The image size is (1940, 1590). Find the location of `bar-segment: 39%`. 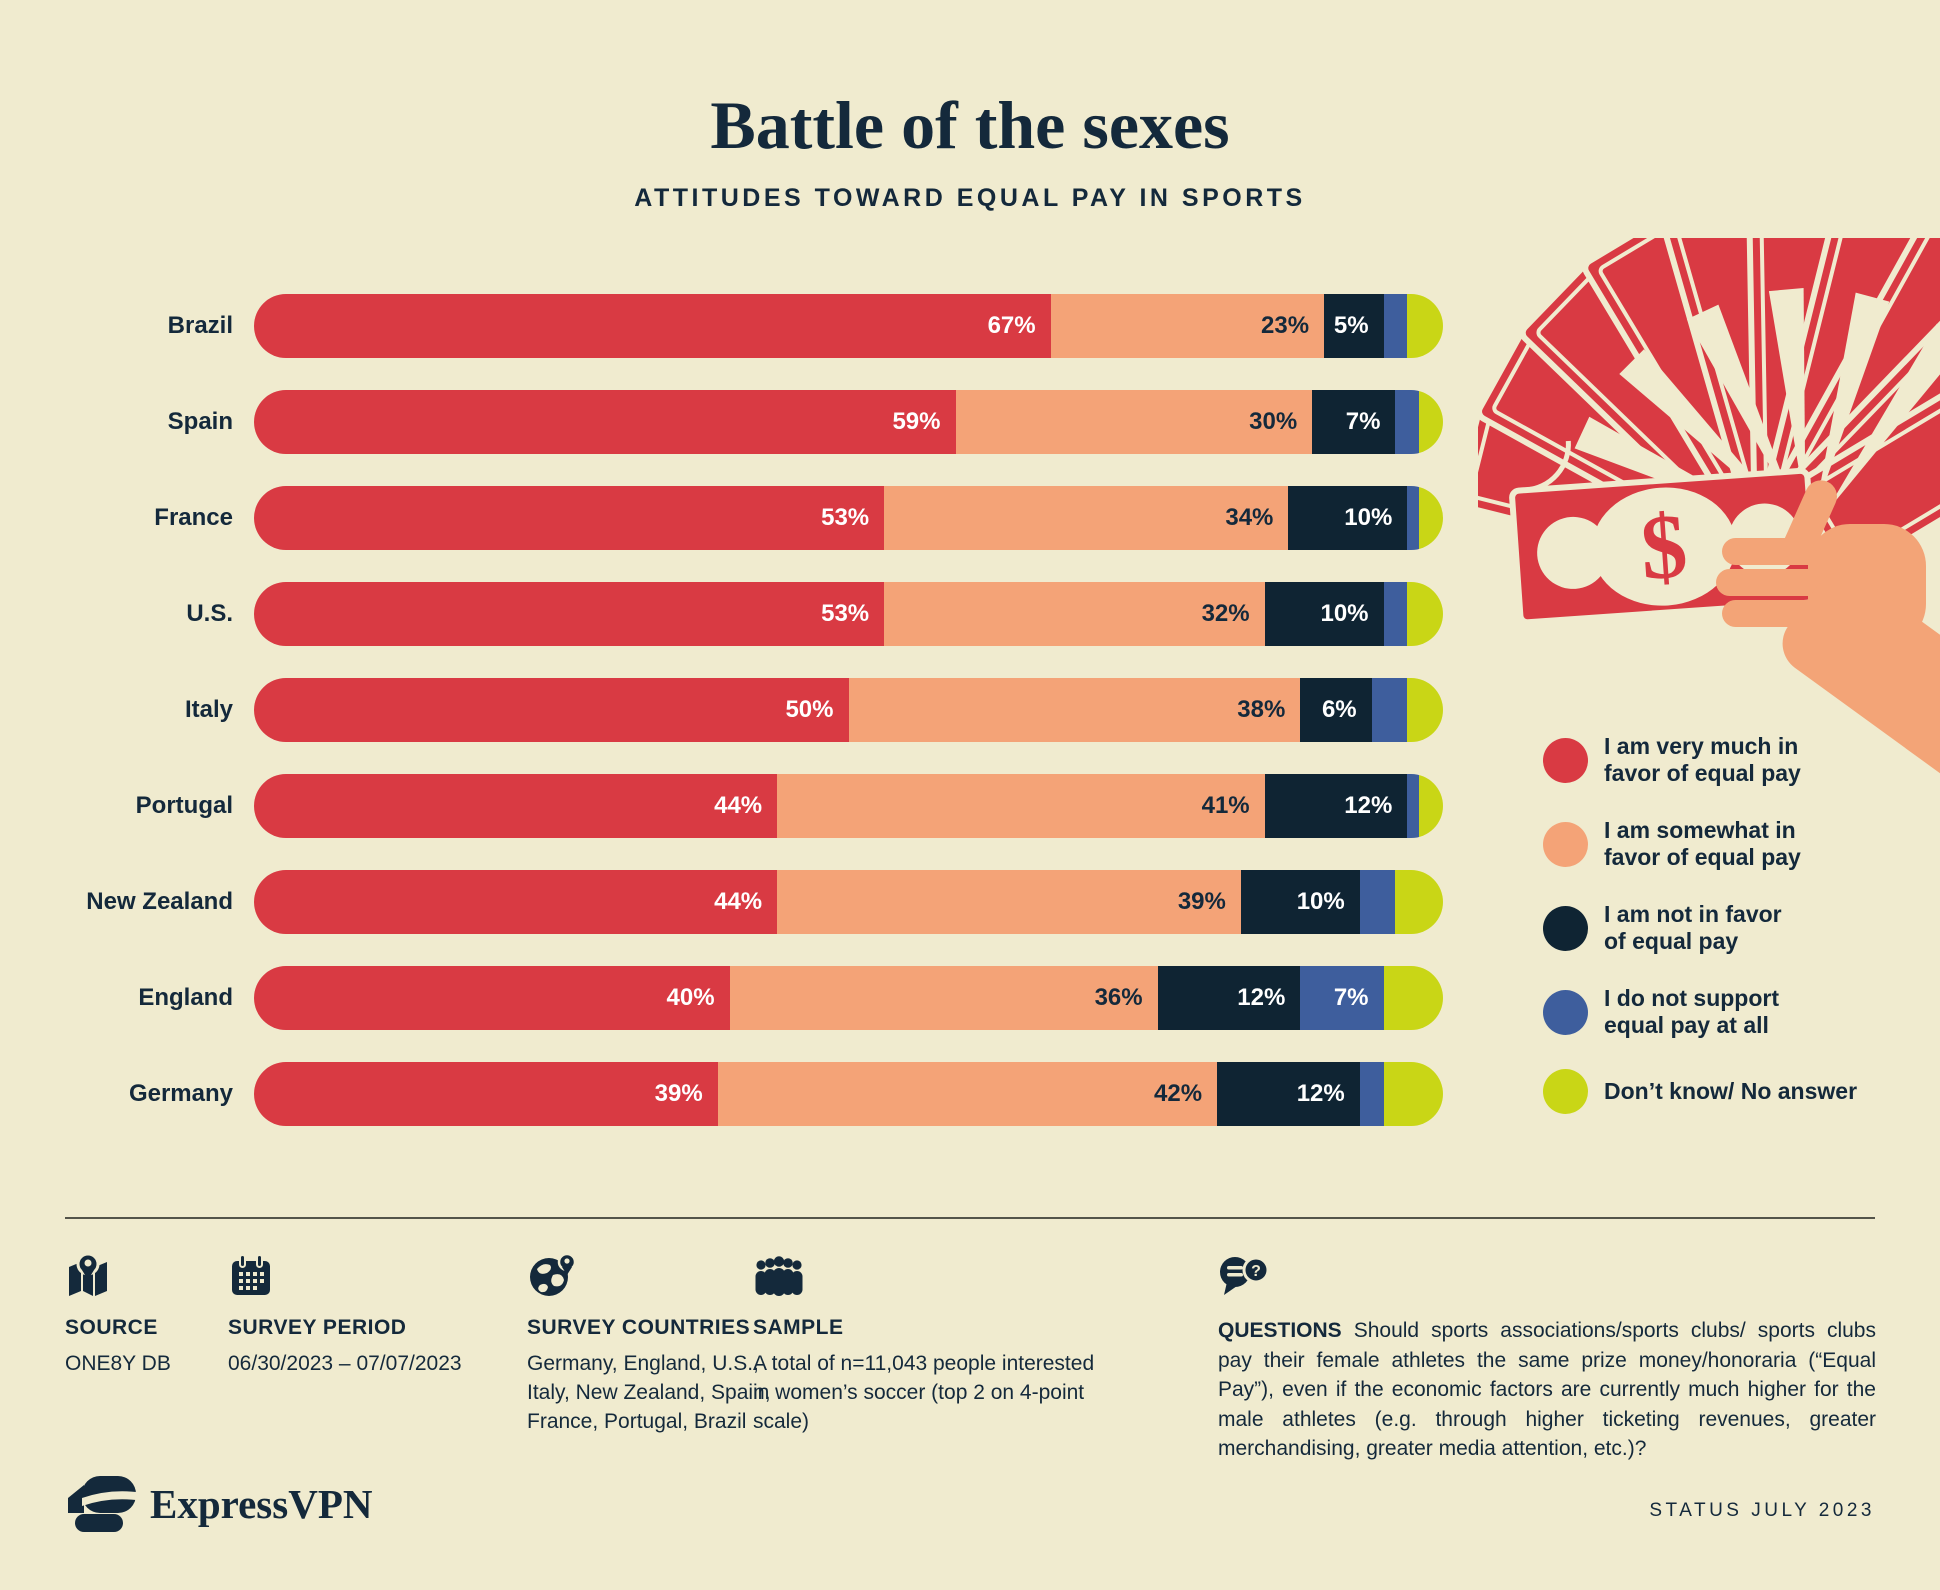

bar-segment: 39% is located at coordinates (486, 1094).